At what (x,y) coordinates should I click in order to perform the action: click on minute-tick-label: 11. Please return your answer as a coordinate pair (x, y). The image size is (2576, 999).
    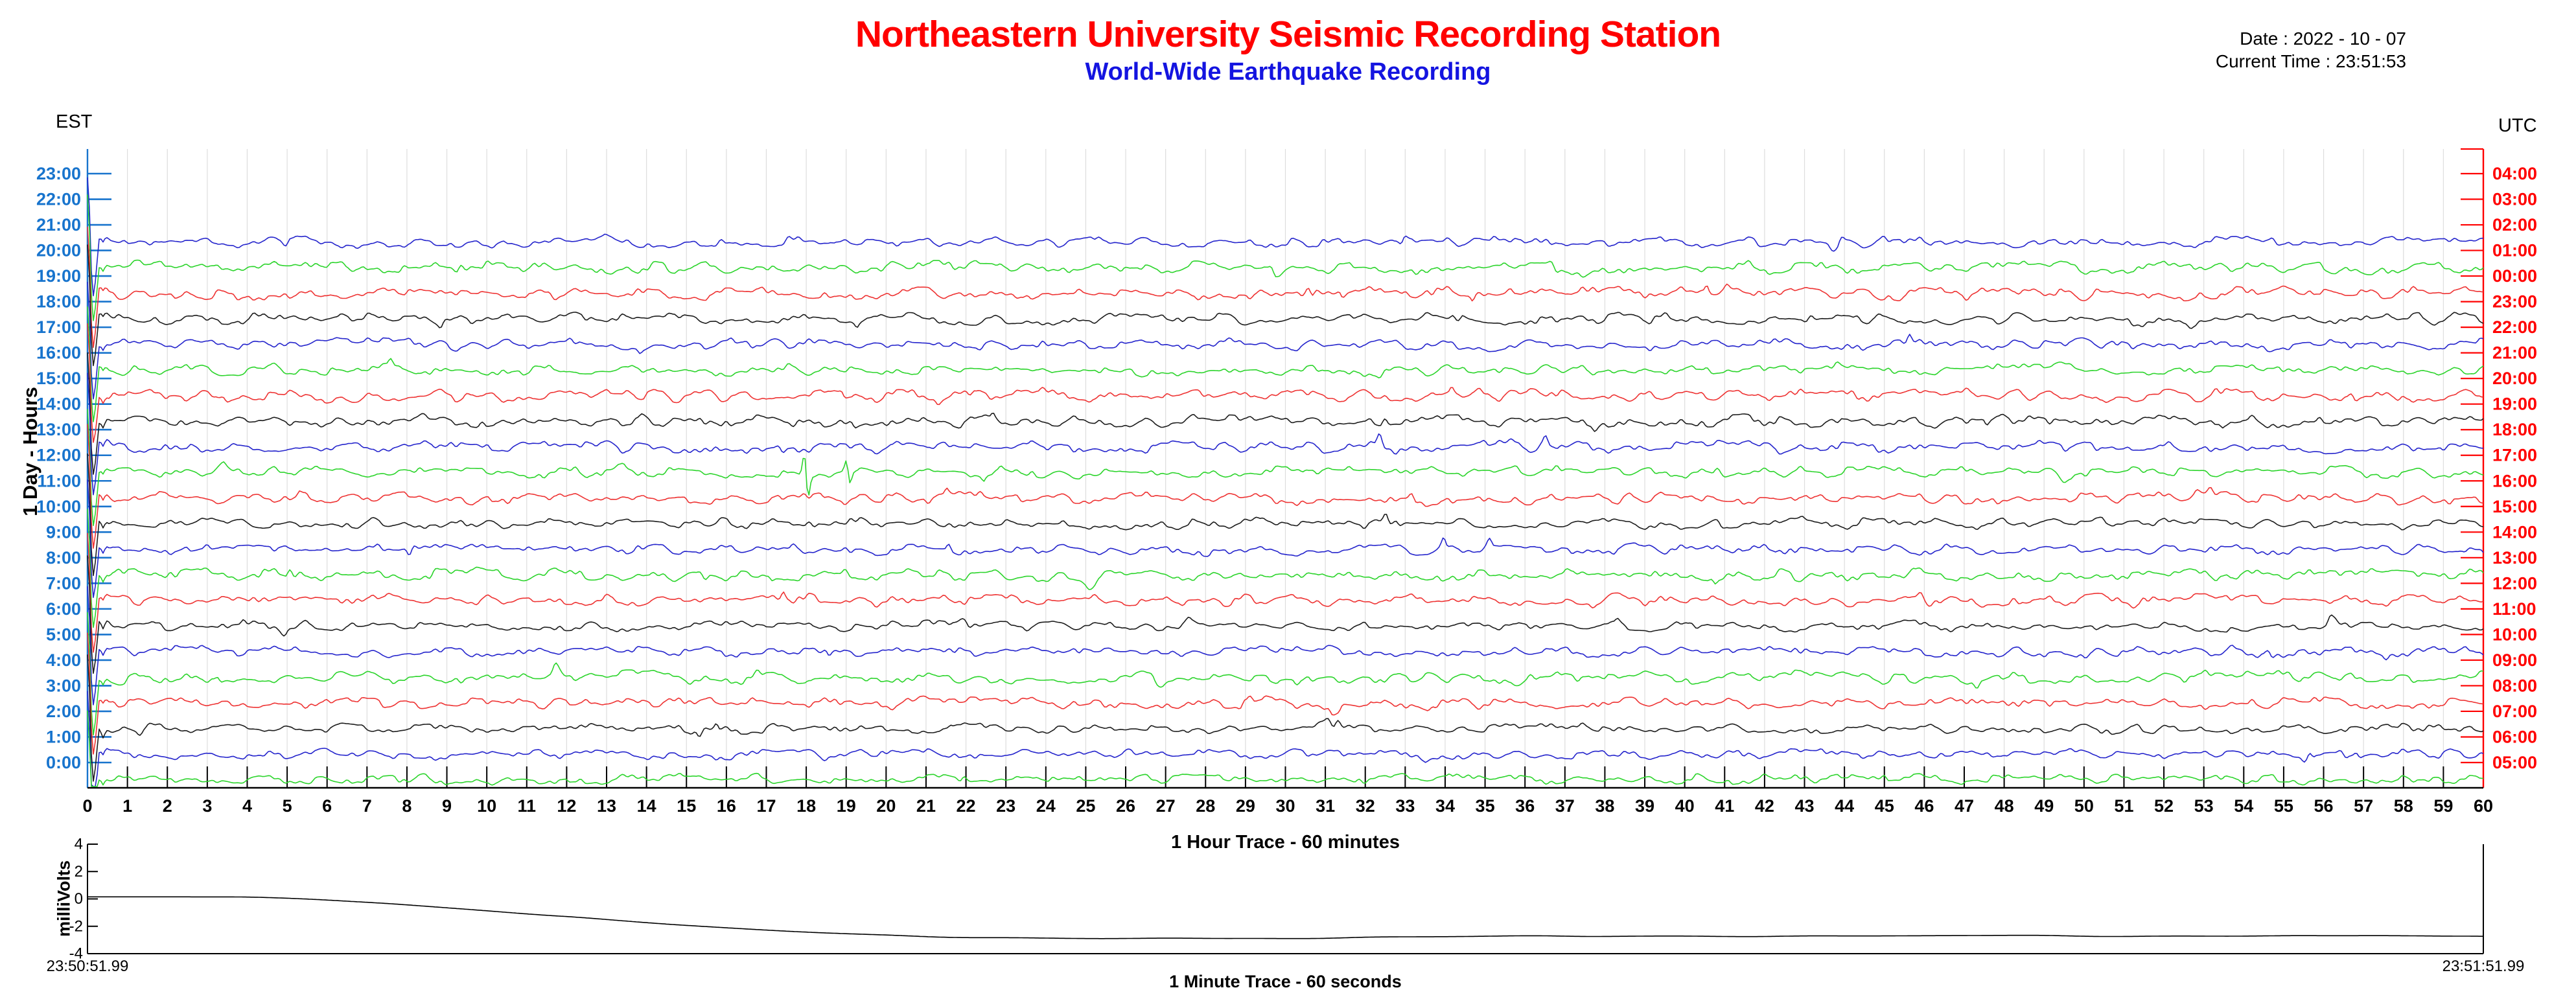
    Looking at the image, I should click on (528, 806).